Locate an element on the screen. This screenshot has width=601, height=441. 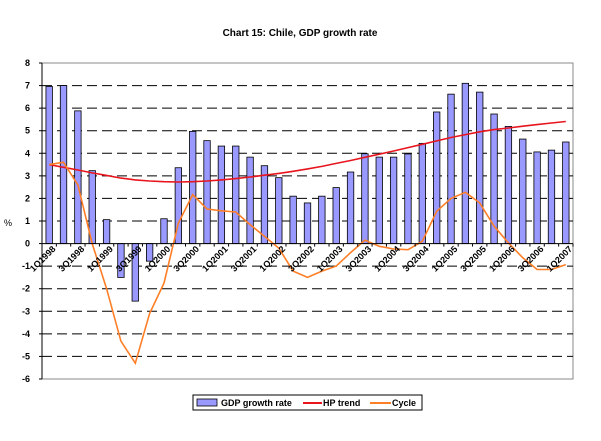
y-tick-label: 2 is located at coordinates (27, 198).